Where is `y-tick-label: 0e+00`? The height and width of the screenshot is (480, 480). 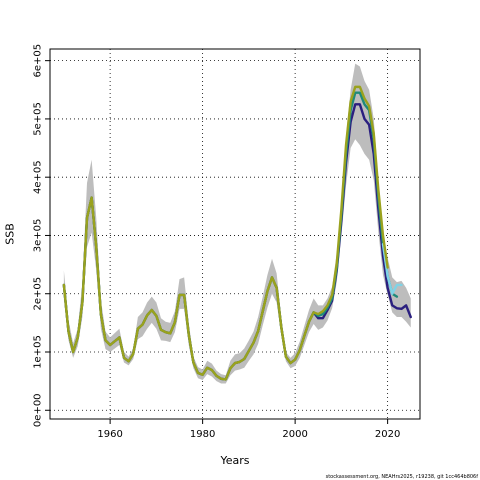 y-tick-label: 0e+00 is located at coordinates (38, 410).